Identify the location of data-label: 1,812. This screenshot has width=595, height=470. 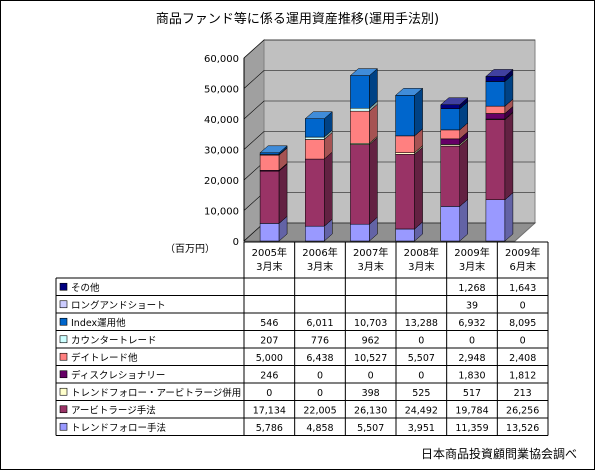
(522, 375).